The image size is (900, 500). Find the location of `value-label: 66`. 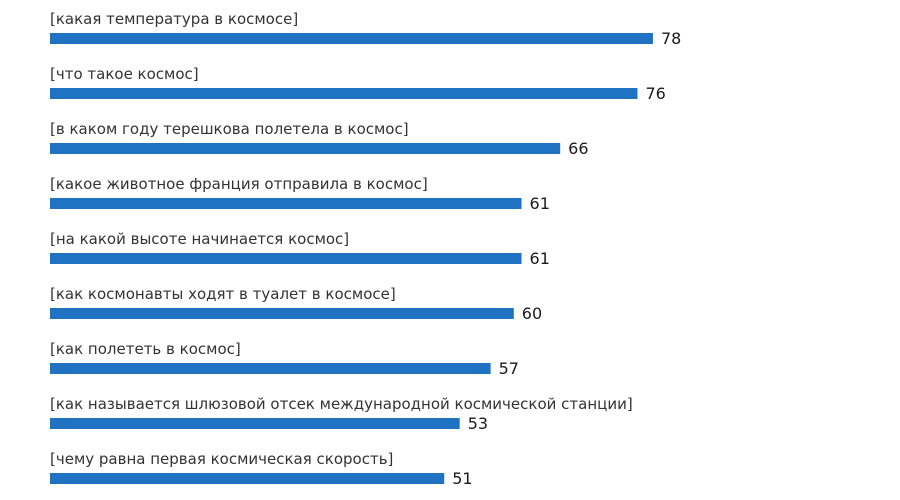

value-label: 66 is located at coordinates (578, 148).